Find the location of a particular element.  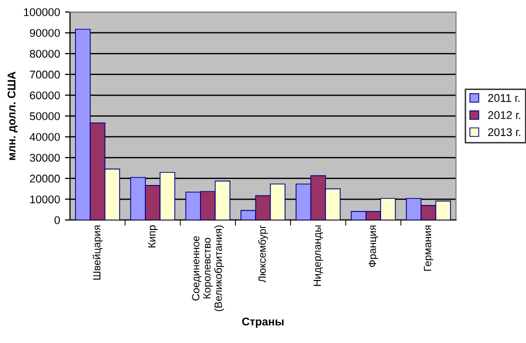

y-axis-title: млн. долл. США is located at coordinates (13, 116).